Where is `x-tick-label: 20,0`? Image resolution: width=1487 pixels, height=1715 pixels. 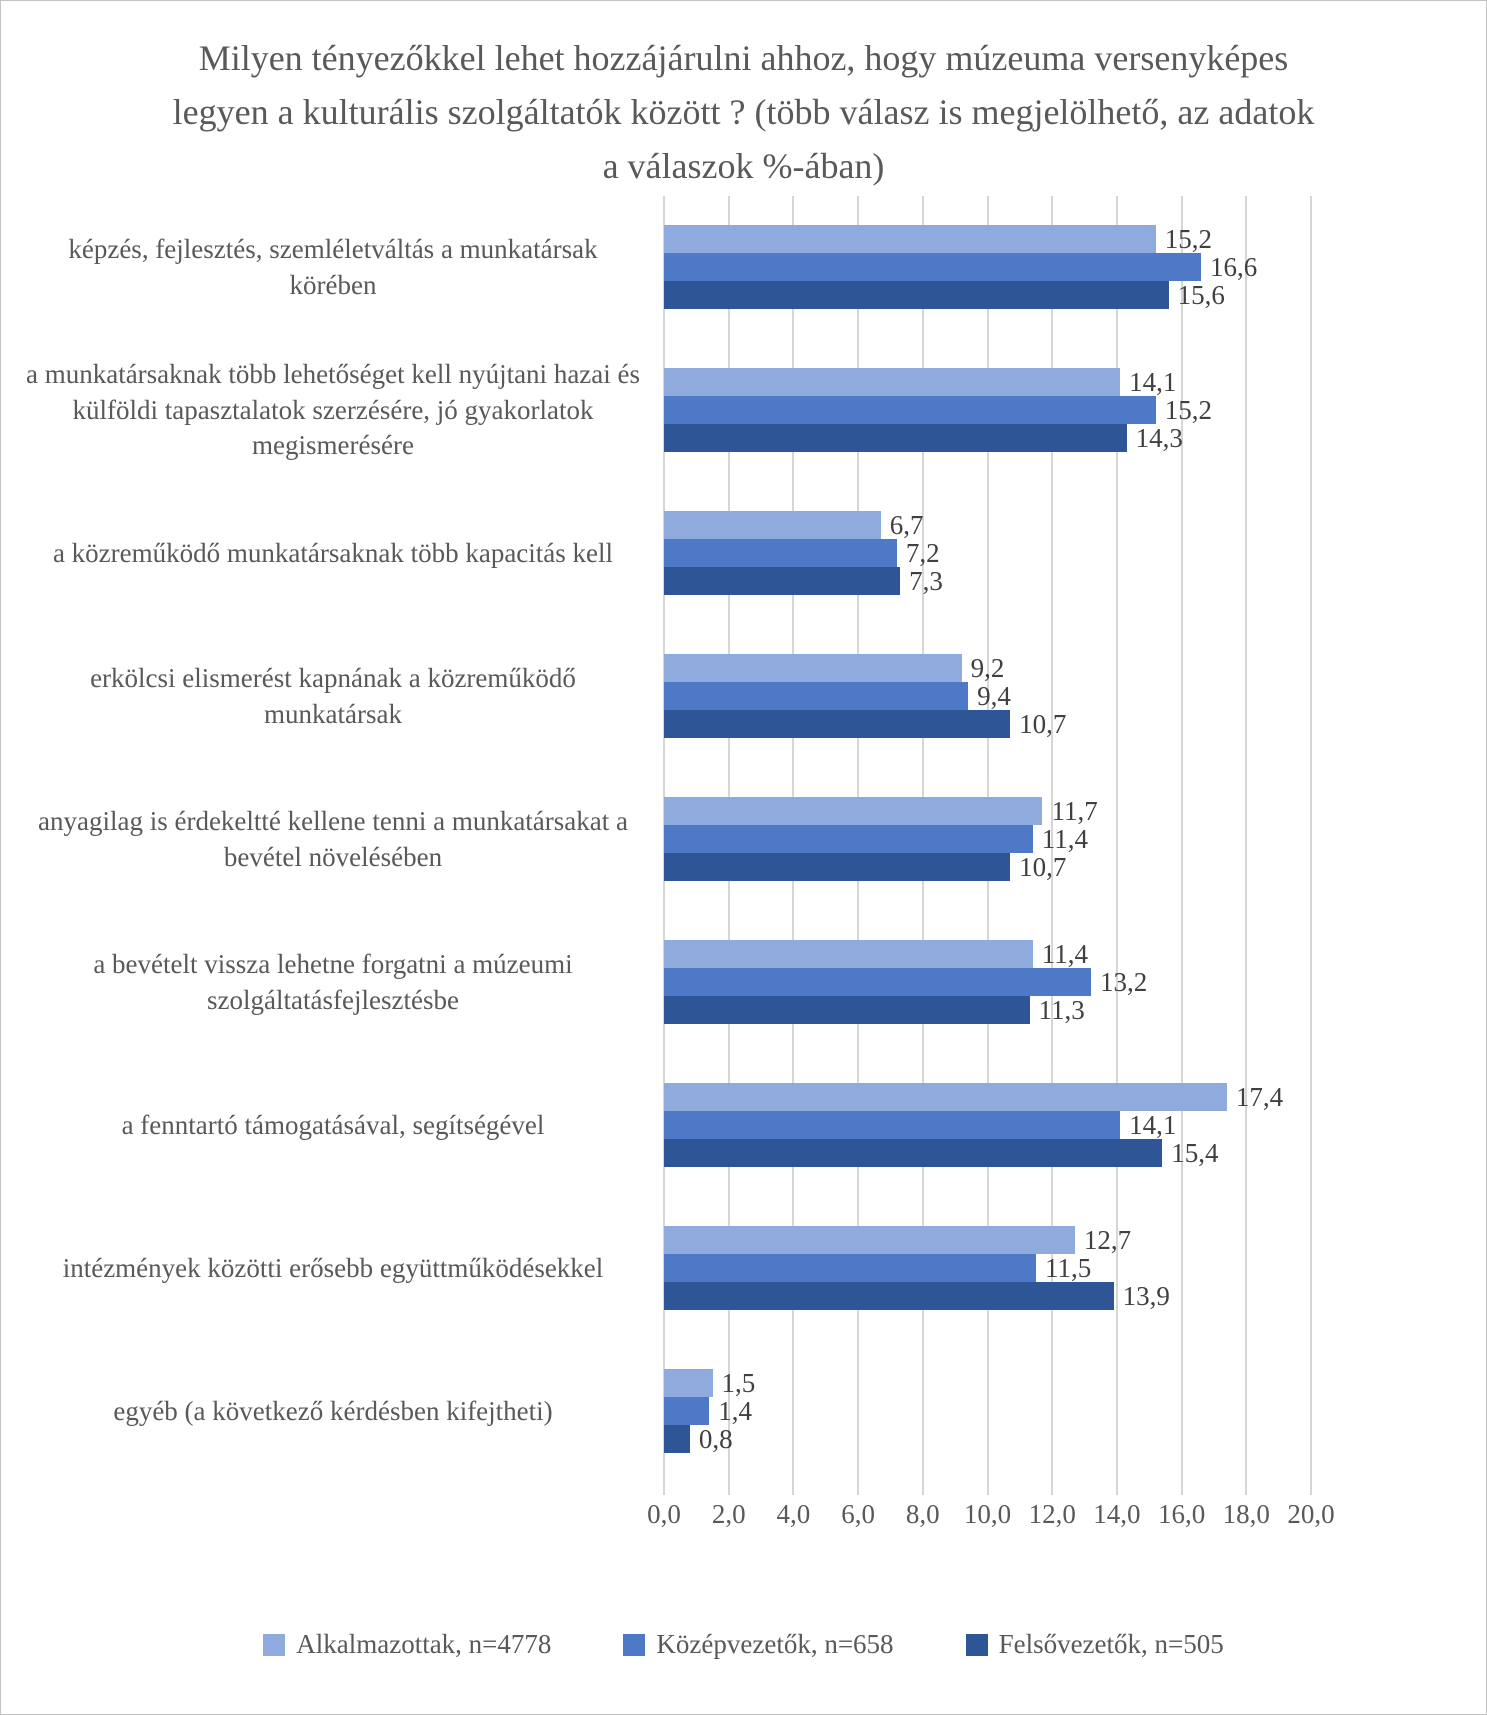 x-tick-label: 20,0 is located at coordinates (1311, 1514).